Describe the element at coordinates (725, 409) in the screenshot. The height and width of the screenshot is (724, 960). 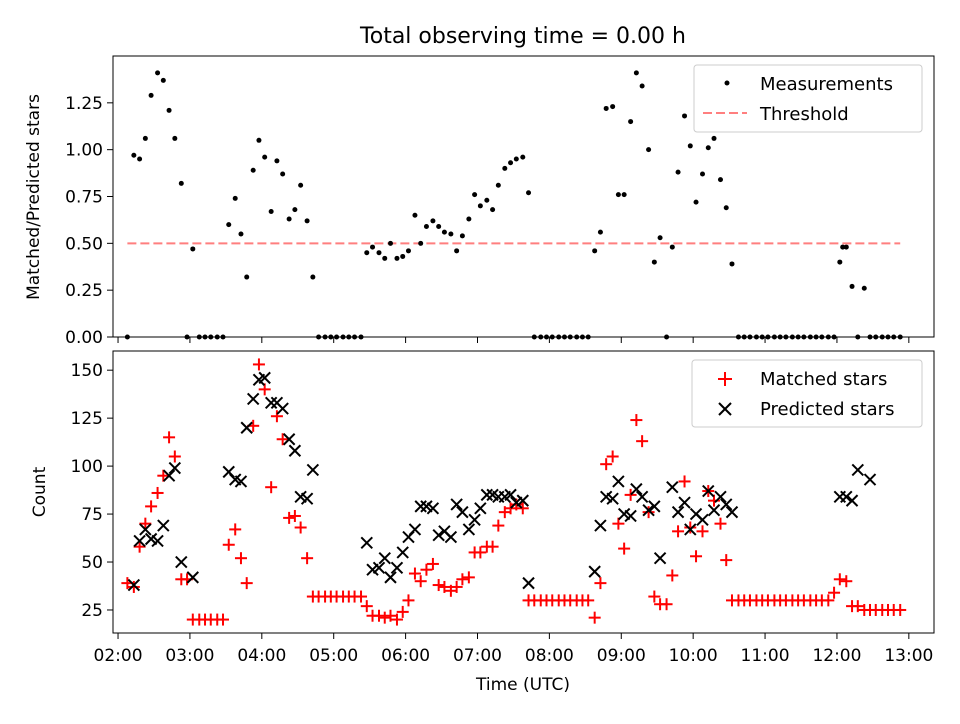
I see `legend-marker-x-icon` at that location.